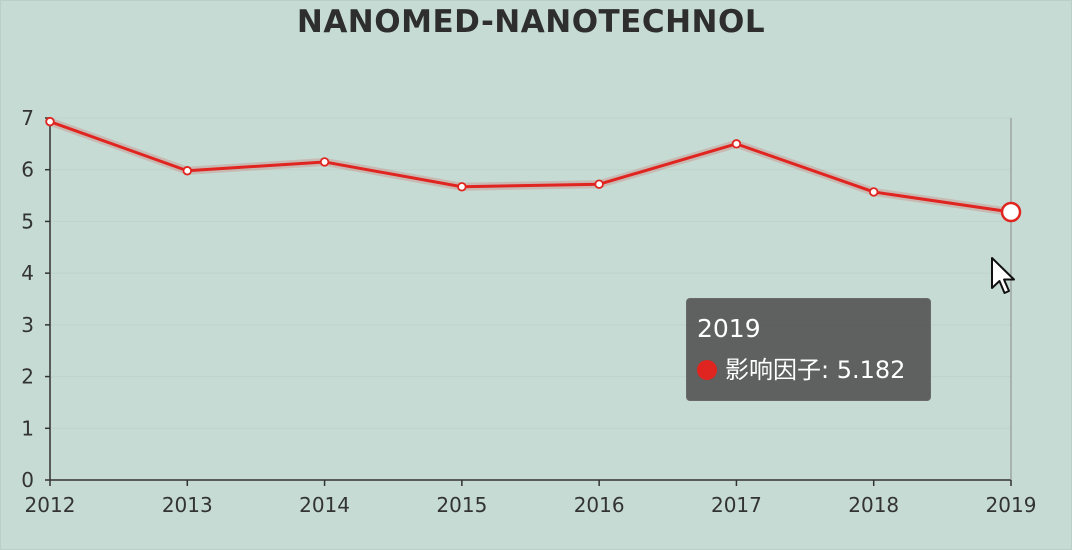 This screenshot has height=550, width=1072. Describe the element at coordinates (531, 22) in the screenshot. I see `chart-title: NANOMED-NANOTECHNOL` at that location.